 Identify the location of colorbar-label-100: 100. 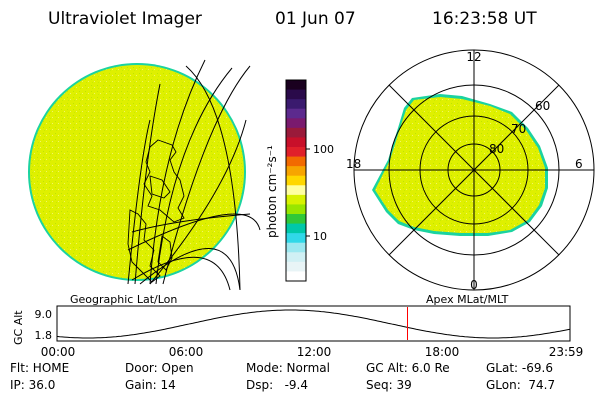
(323, 149).